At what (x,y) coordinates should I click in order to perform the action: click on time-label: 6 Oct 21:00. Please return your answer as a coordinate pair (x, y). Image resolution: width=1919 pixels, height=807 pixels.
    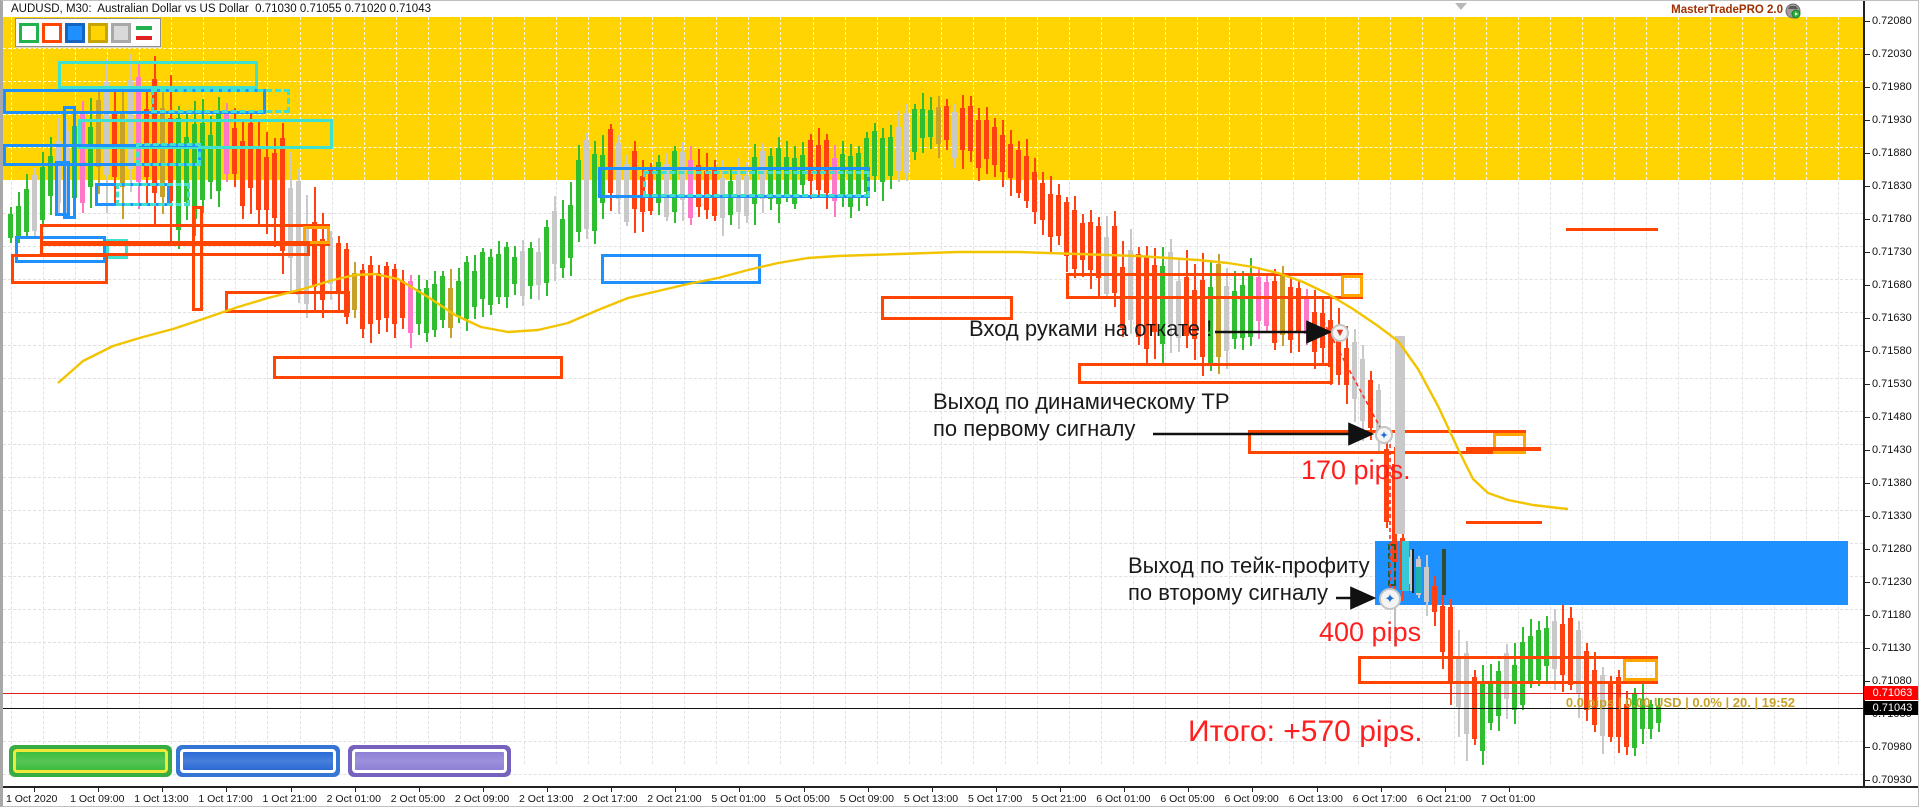
    Looking at the image, I should click on (1444, 799).